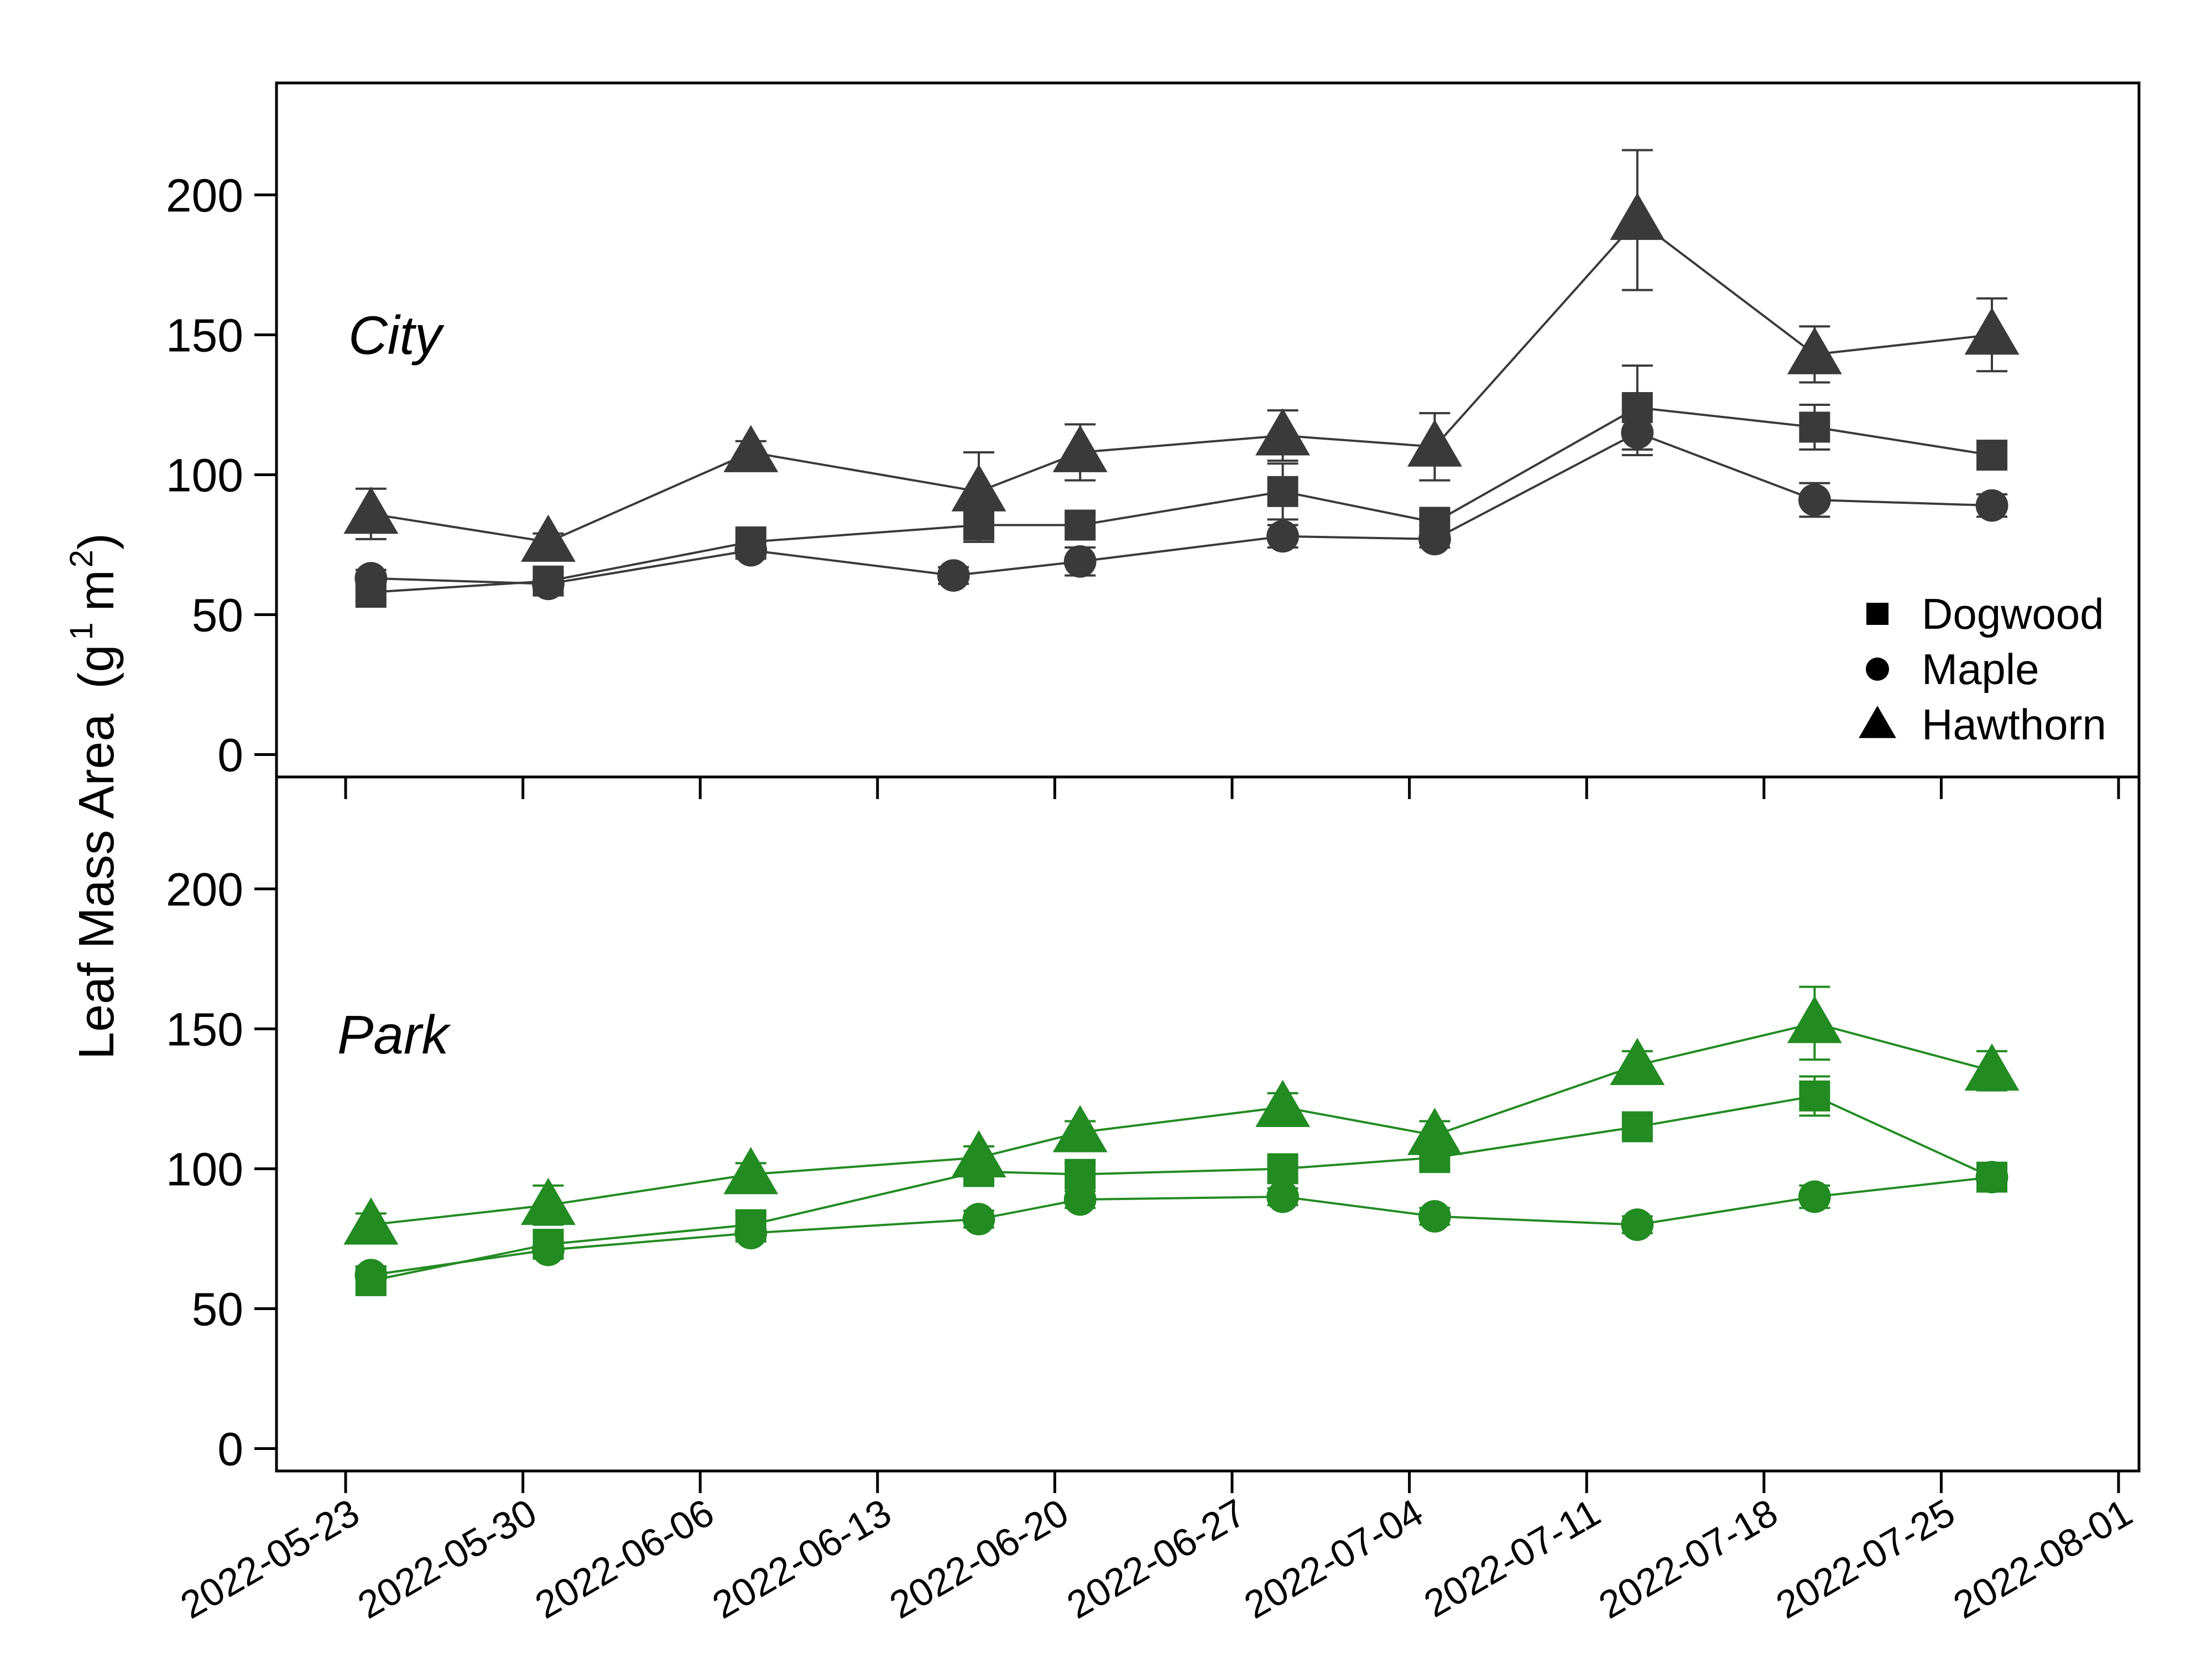 Image resolution: width=2212 pixels, height=1659 pixels. I want to click on x-tick-label: 2022-07-18, so click(1689, 1559).